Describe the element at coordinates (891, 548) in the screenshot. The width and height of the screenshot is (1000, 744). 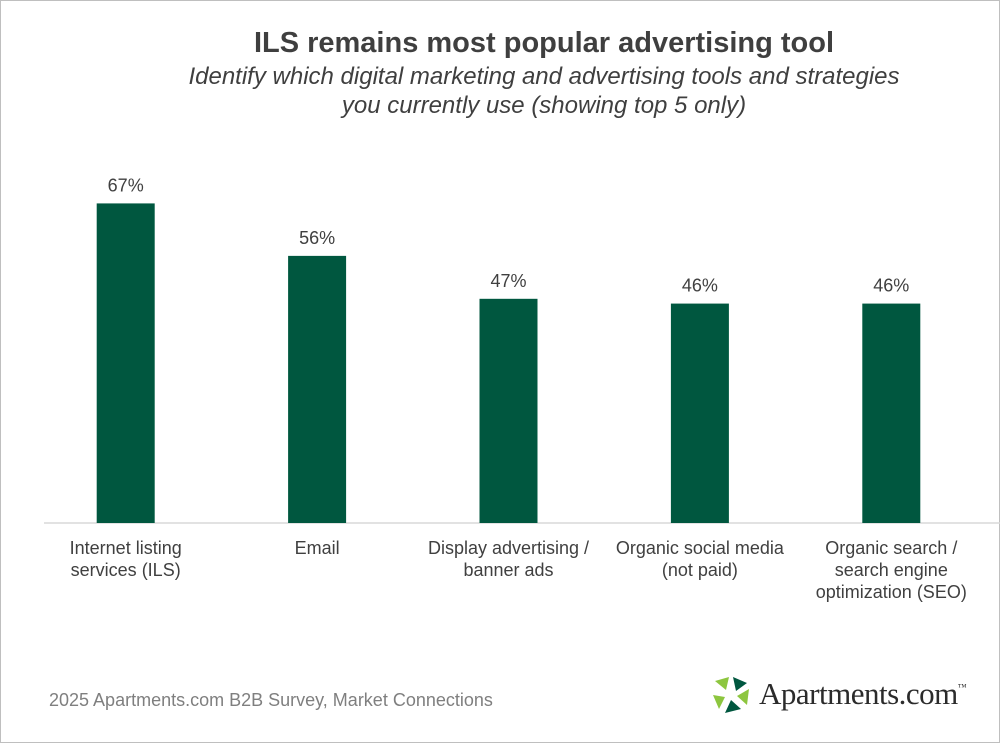
I see `category-label-line: Organic search /` at that location.